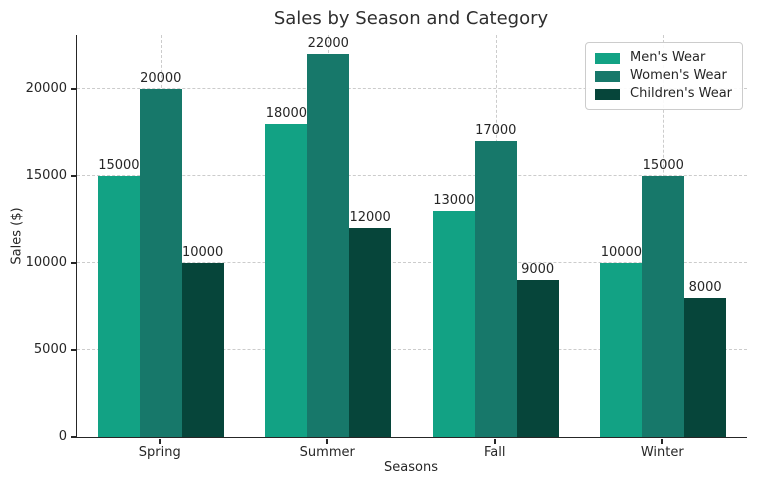  I want to click on bar-value-label: 12000, so click(370, 218).